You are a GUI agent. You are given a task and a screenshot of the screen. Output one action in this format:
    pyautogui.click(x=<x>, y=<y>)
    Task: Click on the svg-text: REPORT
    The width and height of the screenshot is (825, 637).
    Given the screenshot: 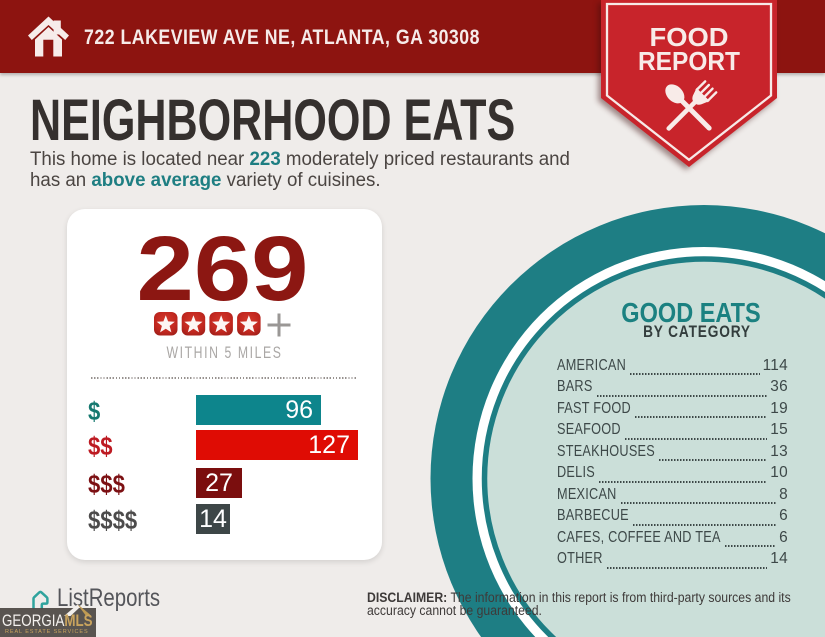 What is the action you would take?
    pyautogui.click(x=689, y=61)
    